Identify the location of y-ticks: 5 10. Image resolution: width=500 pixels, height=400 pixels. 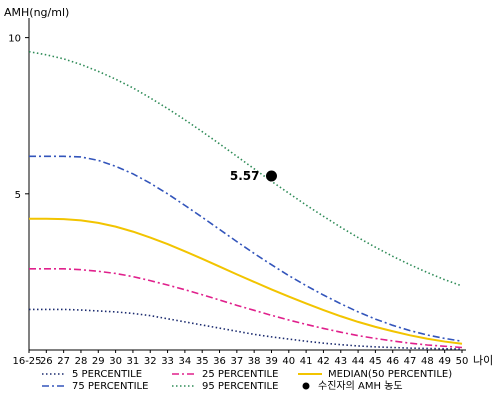
(18, 117).